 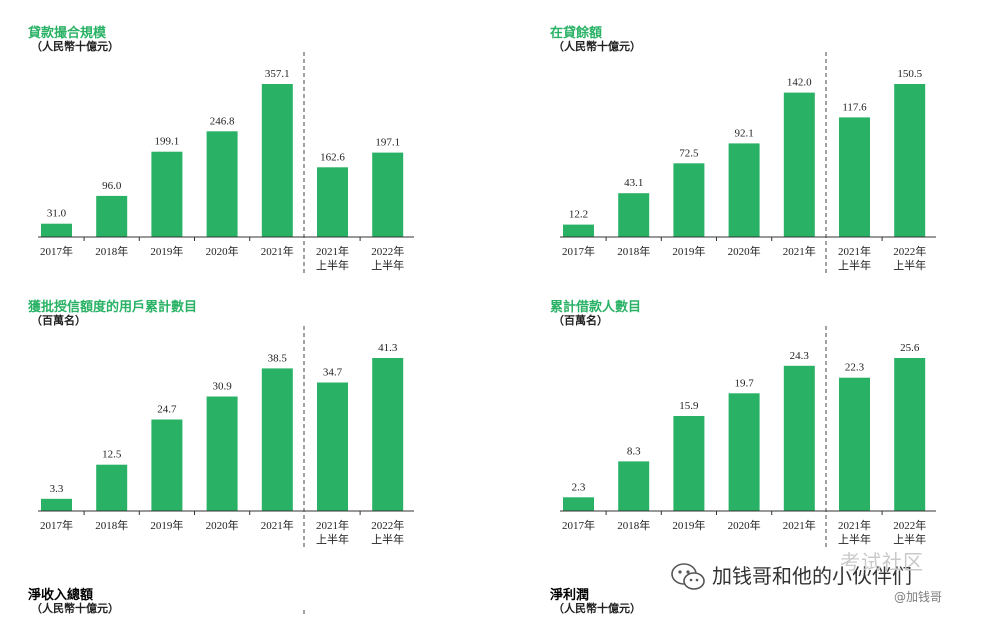 What do you see at coordinates (333, 373) in the screenshot?
I see `data-label: 34.7` at bounding box center [333, 373].